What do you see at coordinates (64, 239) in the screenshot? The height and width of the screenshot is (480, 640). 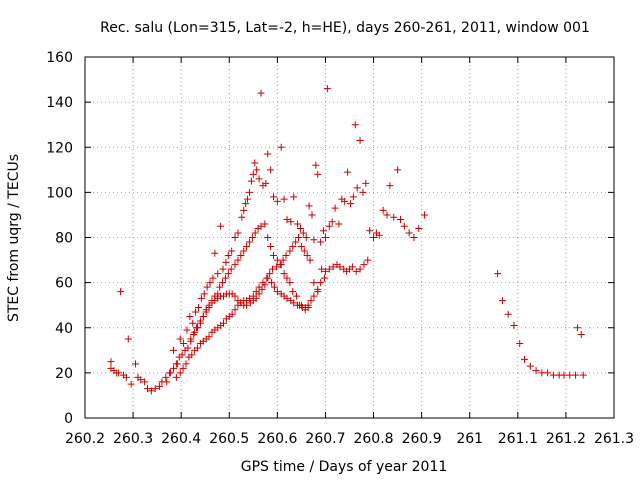 I see `y-tick-label: 80` at bounding box center [64, 239].